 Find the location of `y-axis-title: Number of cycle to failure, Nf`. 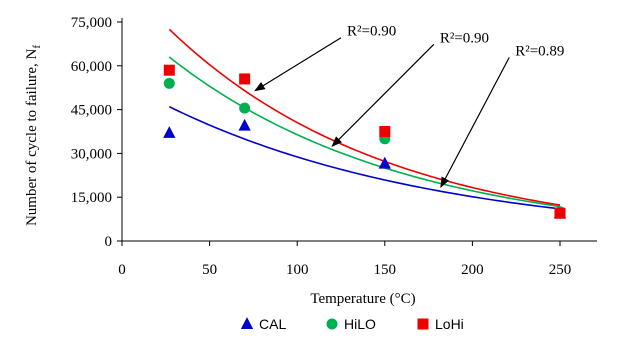

y-axis-title: Number of cycle to failure, Nf is located at coordinates (33, 135).